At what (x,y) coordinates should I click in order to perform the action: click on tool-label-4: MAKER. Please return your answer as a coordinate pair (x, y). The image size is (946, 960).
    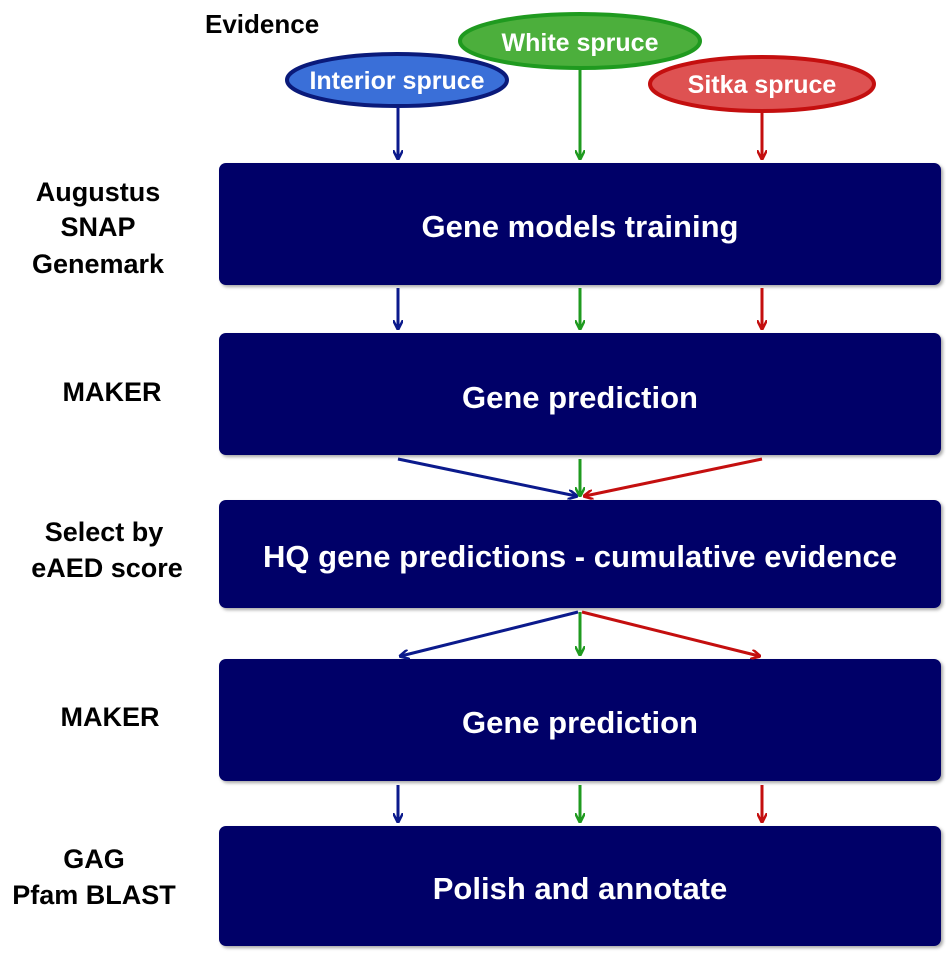
    Looking at the image, I should click on (110, 717).